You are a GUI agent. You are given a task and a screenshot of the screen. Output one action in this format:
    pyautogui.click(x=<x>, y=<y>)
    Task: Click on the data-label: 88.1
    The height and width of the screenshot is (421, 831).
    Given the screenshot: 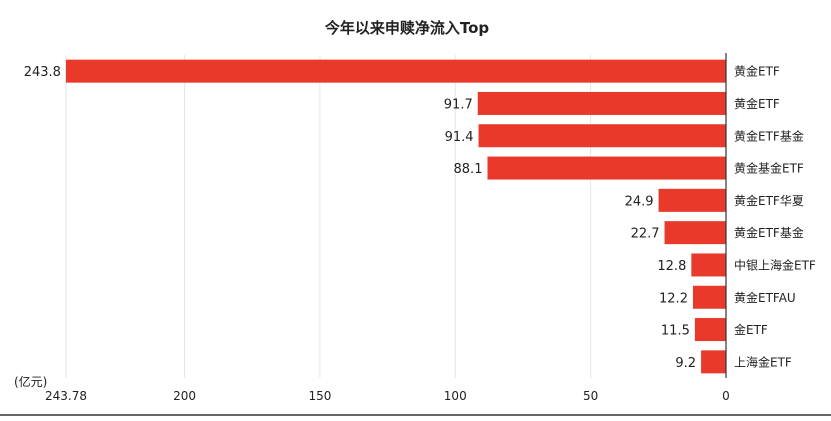 What is the action you would take?
    pyautogui.click(x=468, y=169)
    